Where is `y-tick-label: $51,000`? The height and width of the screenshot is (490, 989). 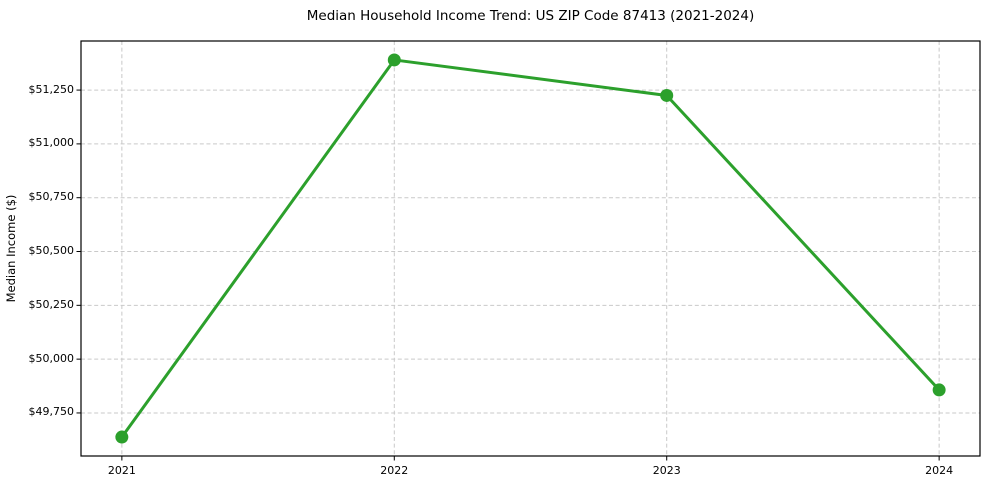 y-tick-label: $51,000 is located at coordinates (51, 143).